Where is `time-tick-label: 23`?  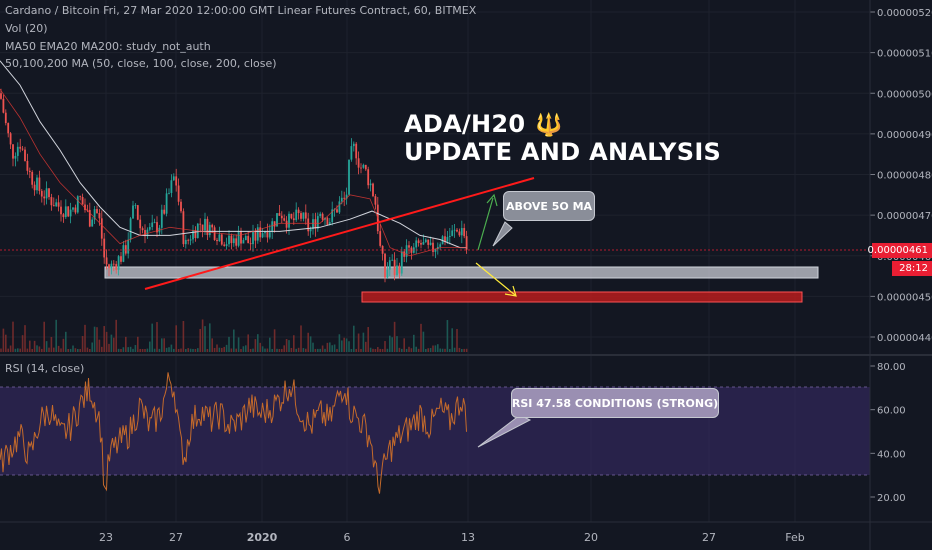 time-tick-label: 23 is located at coordinates (106, 537).